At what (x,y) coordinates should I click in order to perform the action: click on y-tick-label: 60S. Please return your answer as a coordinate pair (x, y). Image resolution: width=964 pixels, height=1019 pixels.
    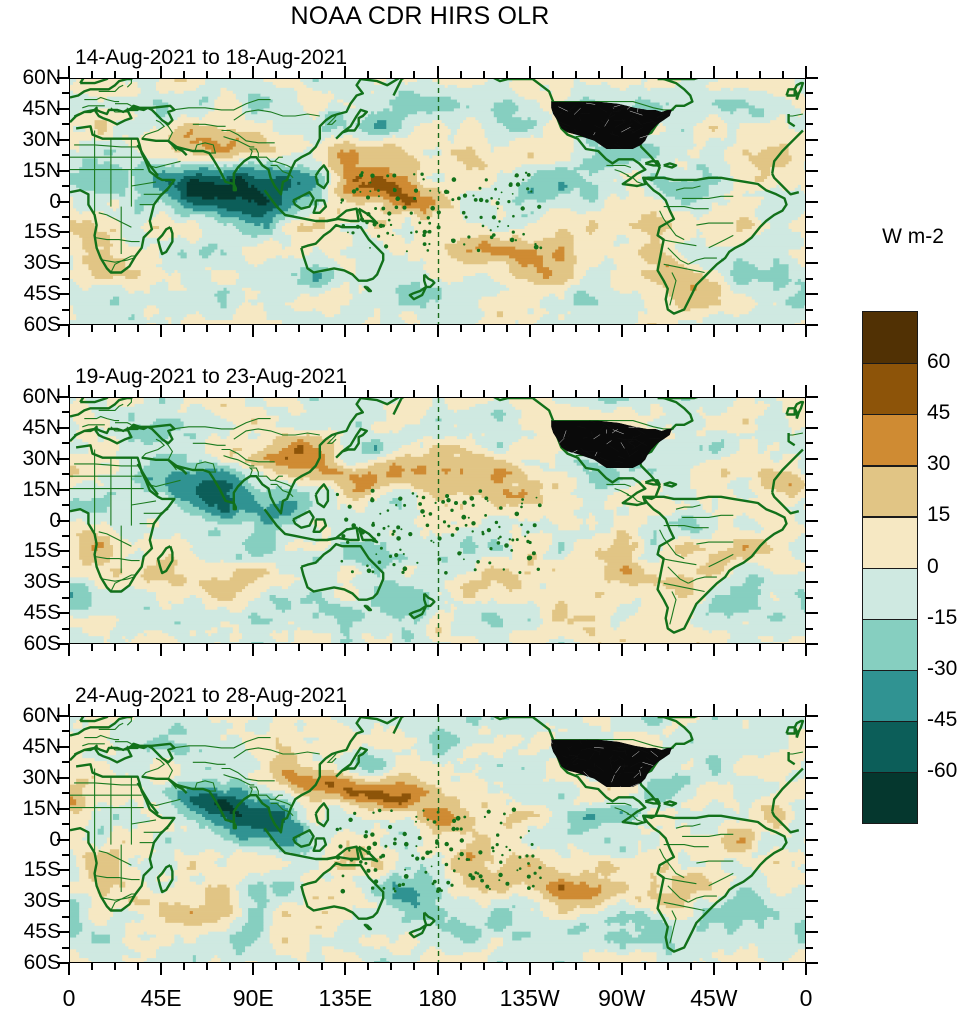
    Looking at the image, I should click on (42, 963).